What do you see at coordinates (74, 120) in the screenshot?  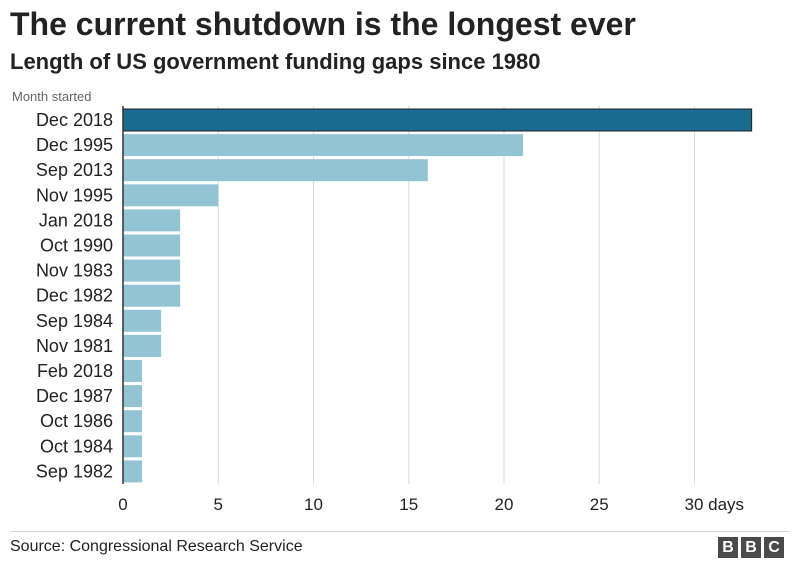 I see `category-label: Dec 2018` at bounding box center [74, 120].